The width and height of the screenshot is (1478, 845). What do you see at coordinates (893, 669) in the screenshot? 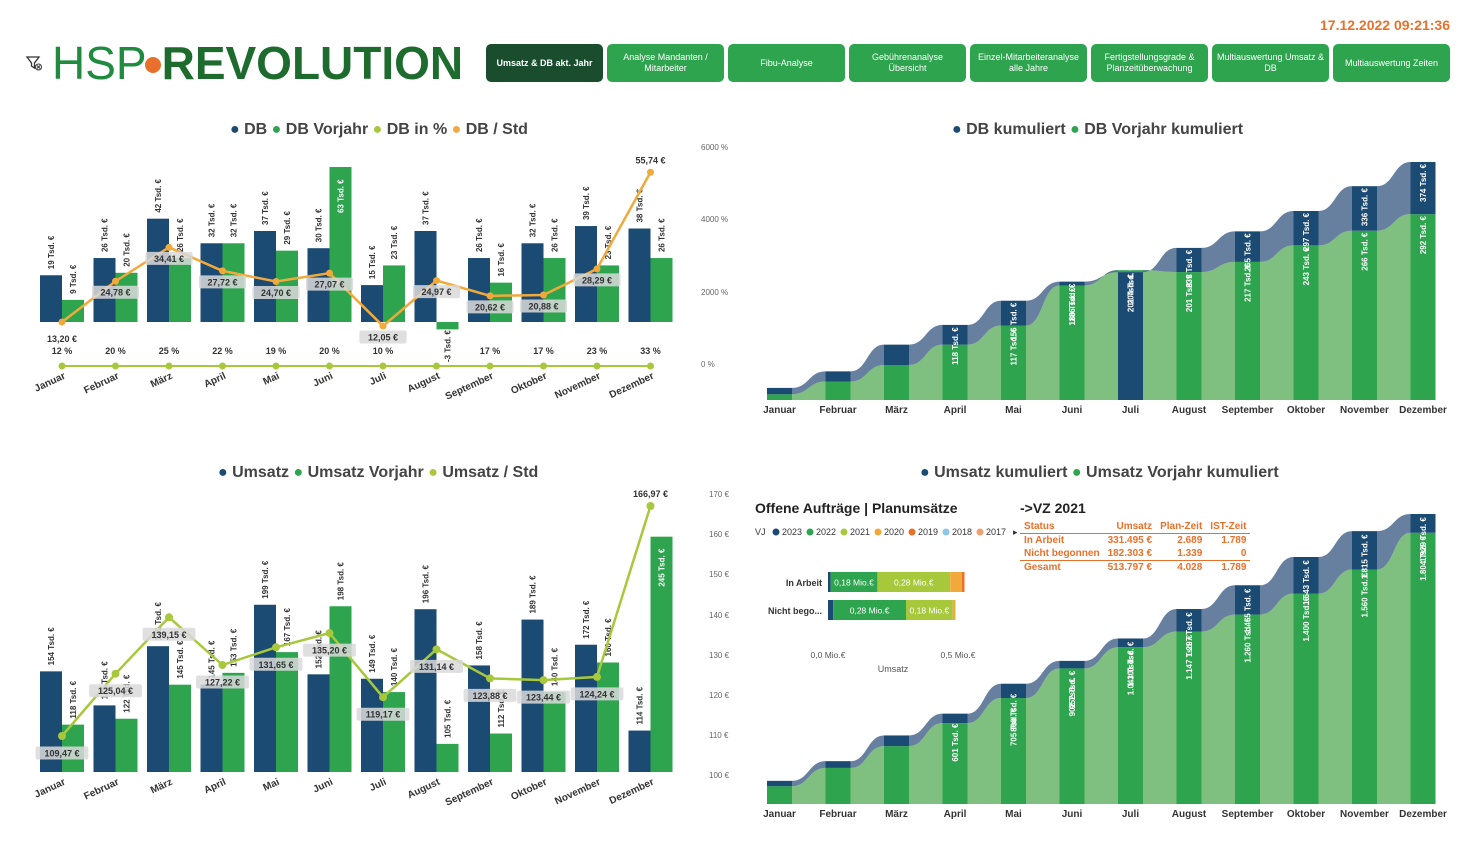
I see `x-axis-label: Umsatz` at bounding box center [893, 669].